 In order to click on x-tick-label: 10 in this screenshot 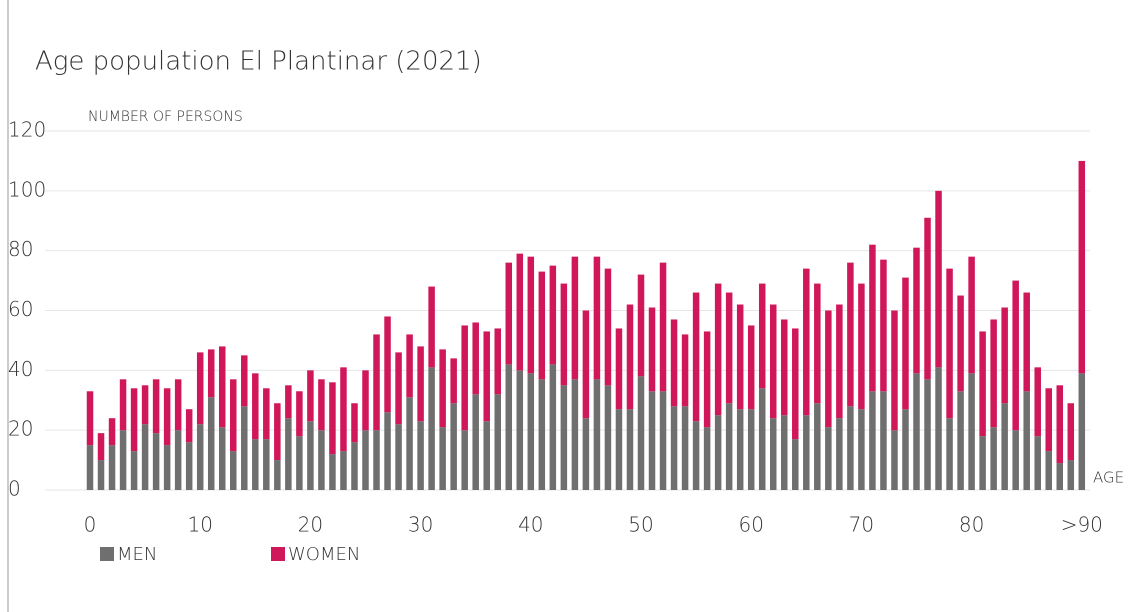, I will do `click(199, 525)`.